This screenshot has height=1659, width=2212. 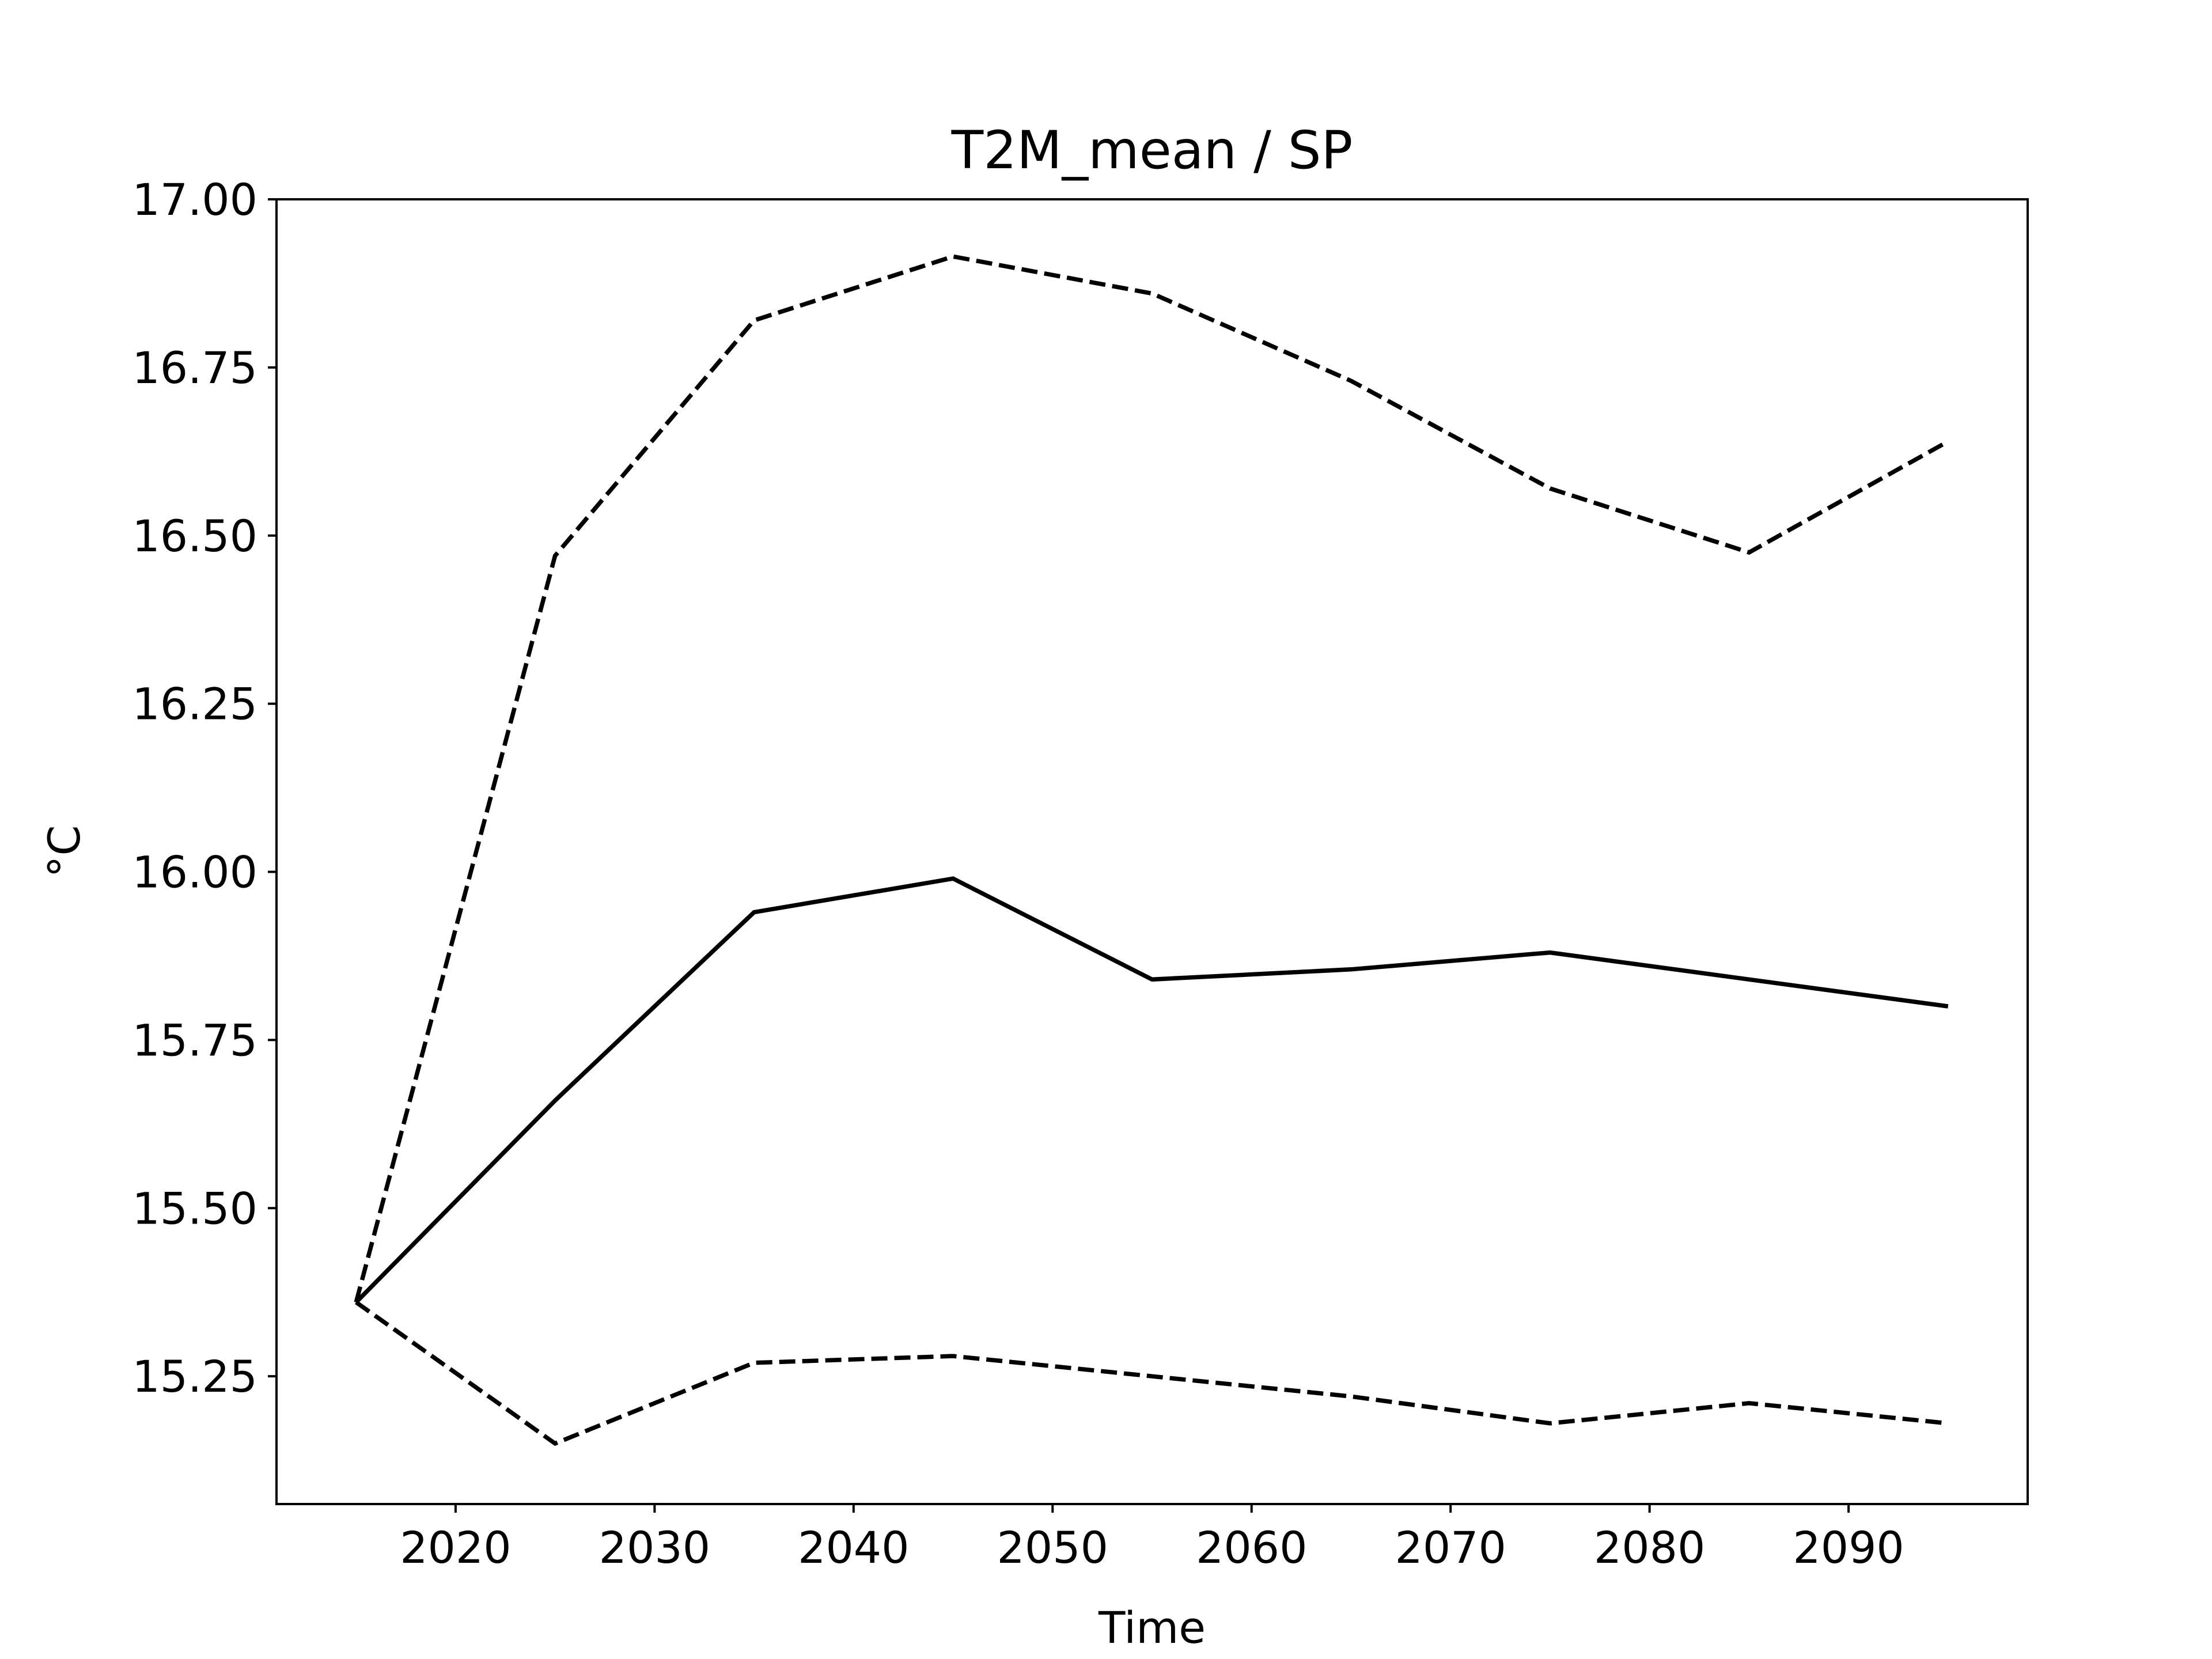 I want to click on x-axis-label: Time, so click(x=1152, y=1627).